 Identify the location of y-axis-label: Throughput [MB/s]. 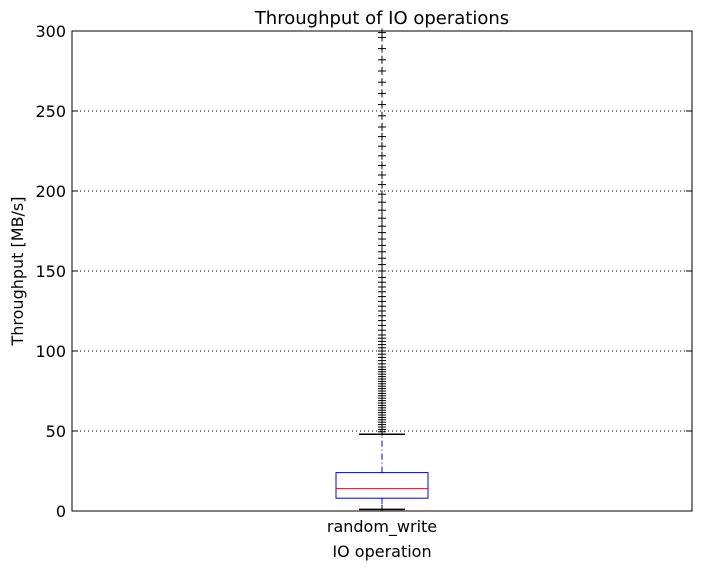
(17, 271).